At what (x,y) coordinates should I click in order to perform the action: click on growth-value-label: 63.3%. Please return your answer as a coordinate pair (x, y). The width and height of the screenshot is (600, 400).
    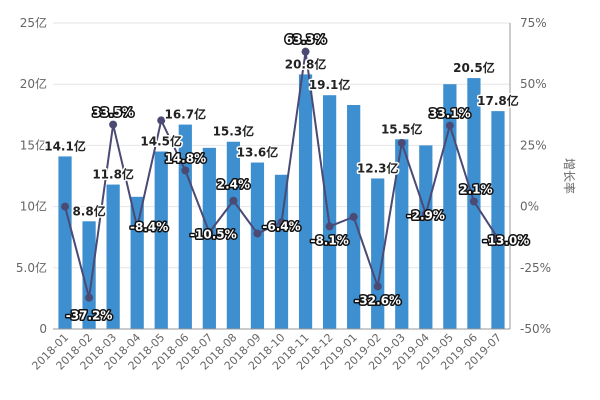
    Looking at the image, I should click on (306, 40).